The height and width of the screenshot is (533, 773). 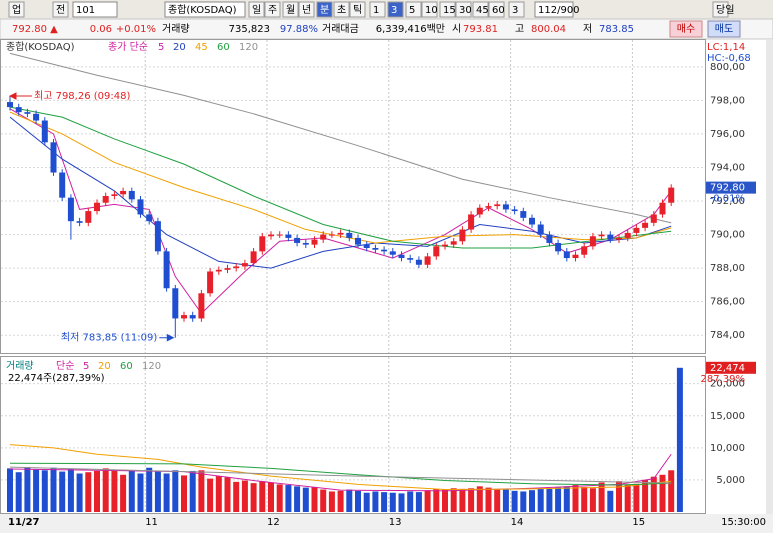 What do you see at coordinates (202, 10) in the screenshot?
I see `toolbar-item: 종합(KOSDAQ)` at bounding box center [202, 10].